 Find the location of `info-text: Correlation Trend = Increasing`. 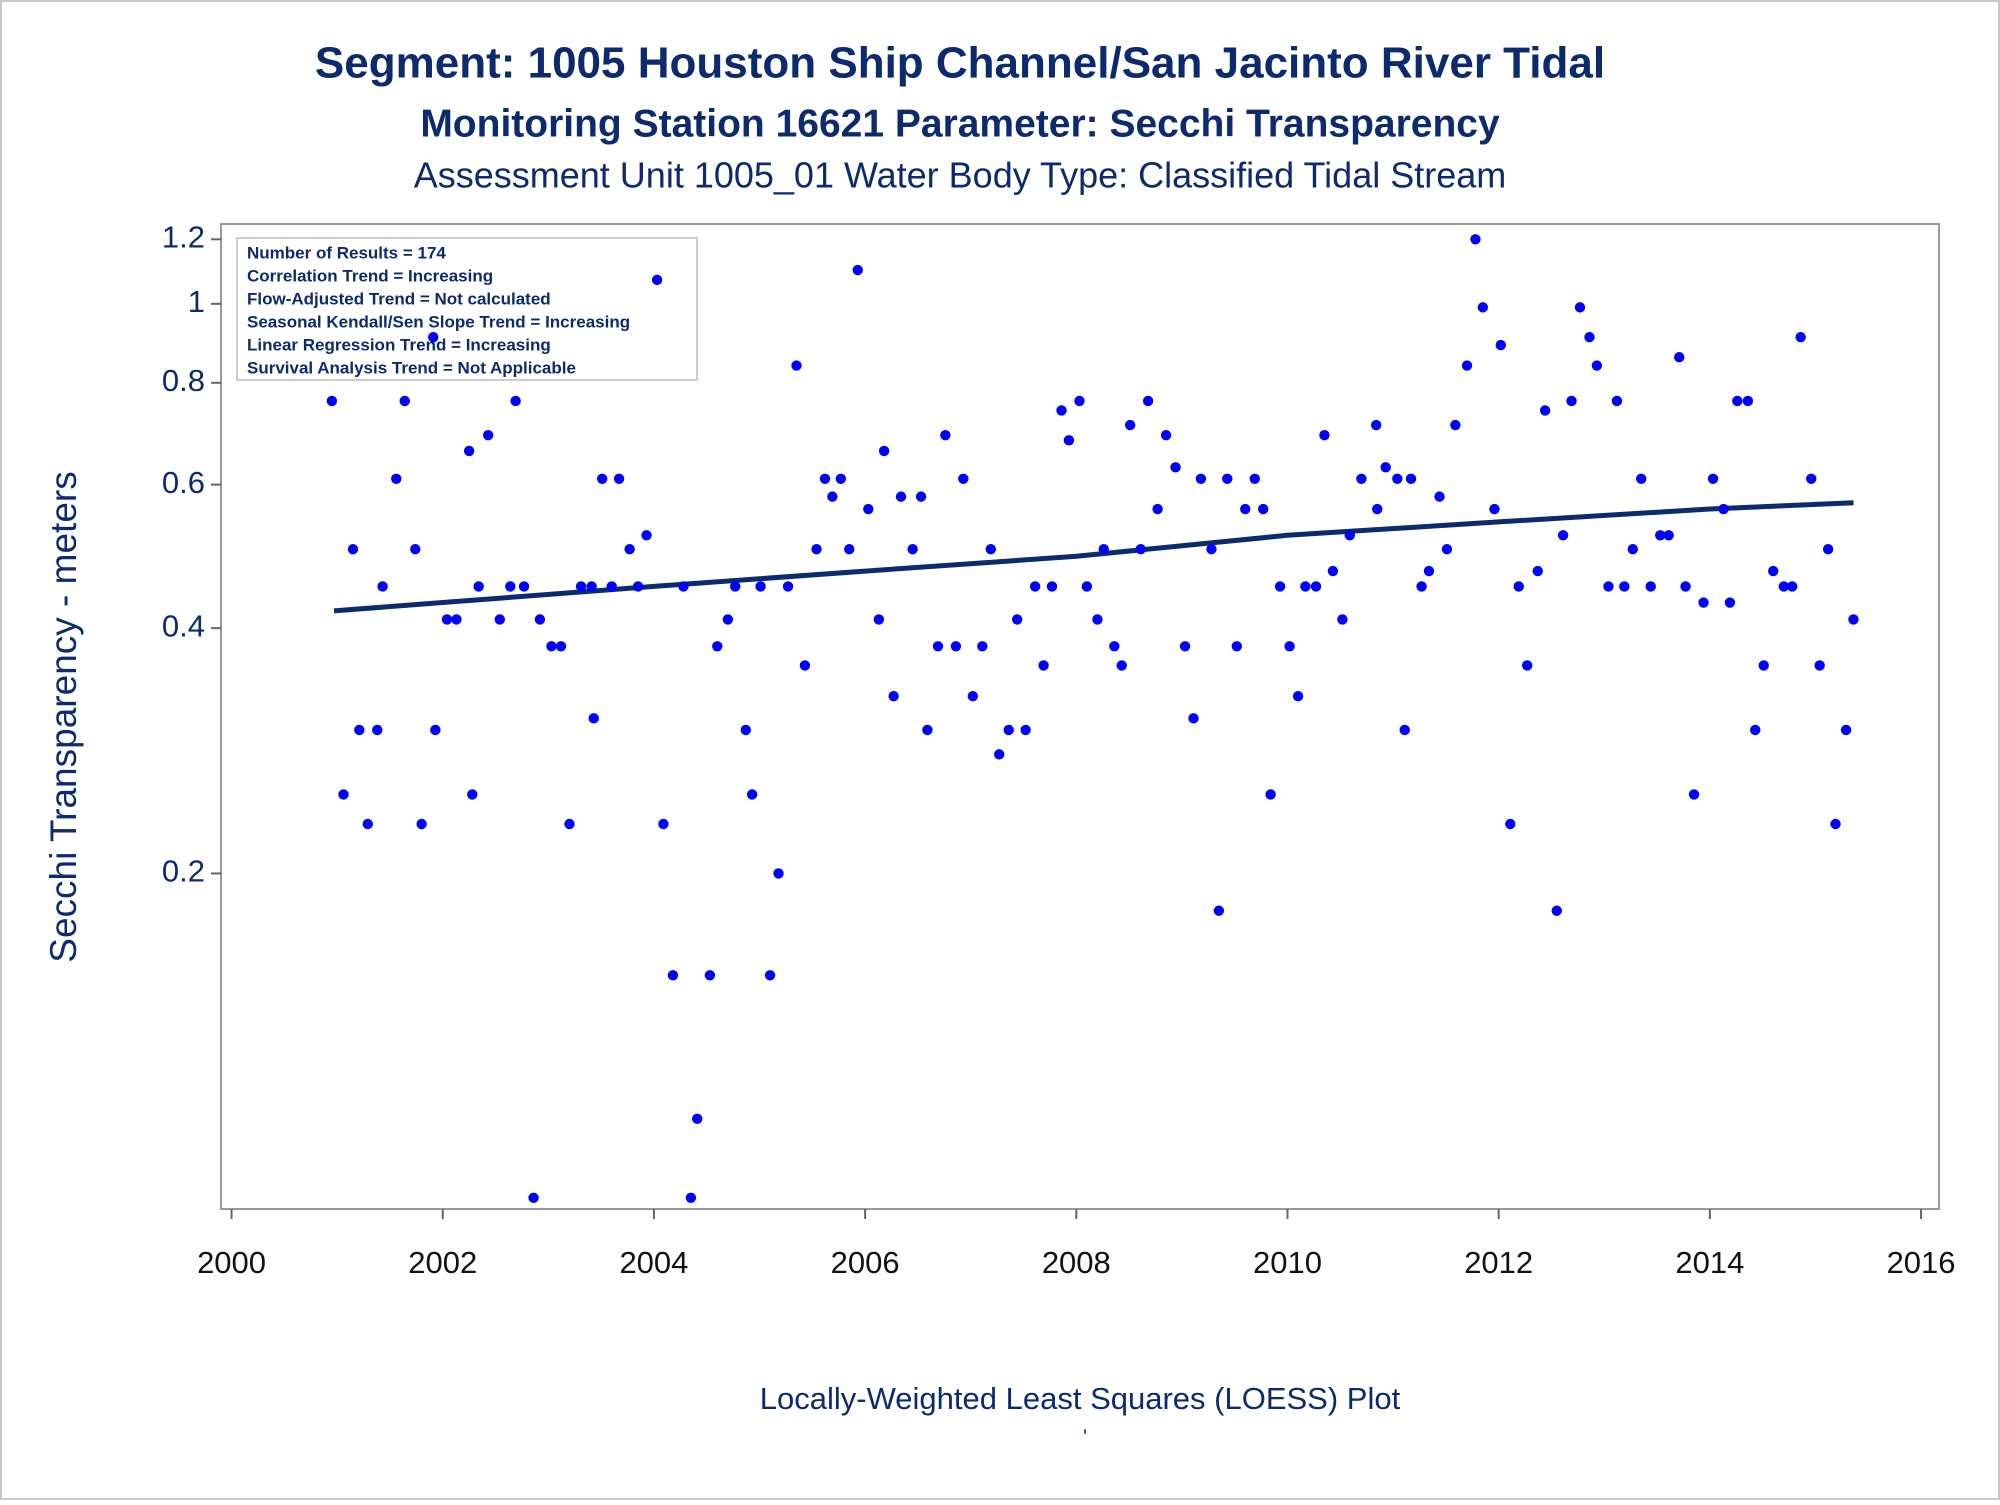

info-text: Correlation Trend = Increasing is located at coordinates (370, 275).